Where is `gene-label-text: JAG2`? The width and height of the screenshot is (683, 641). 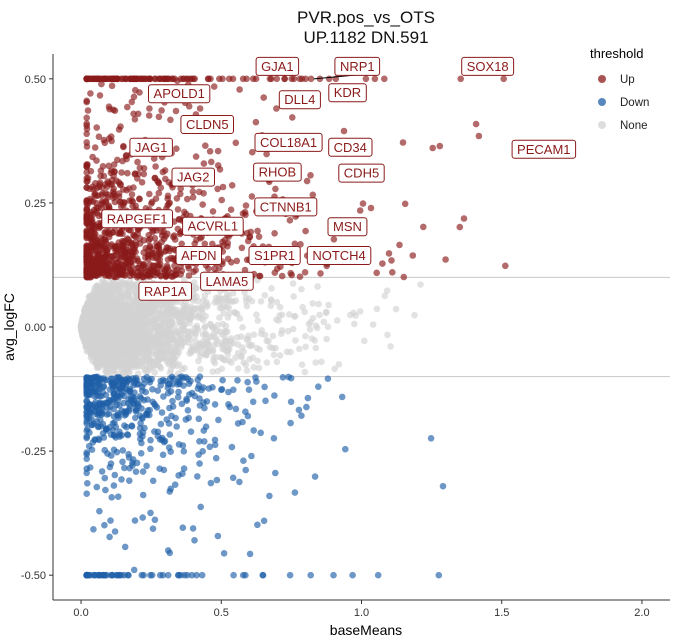 gene-label-text: JAG2 is located at coordinates (193, 177).